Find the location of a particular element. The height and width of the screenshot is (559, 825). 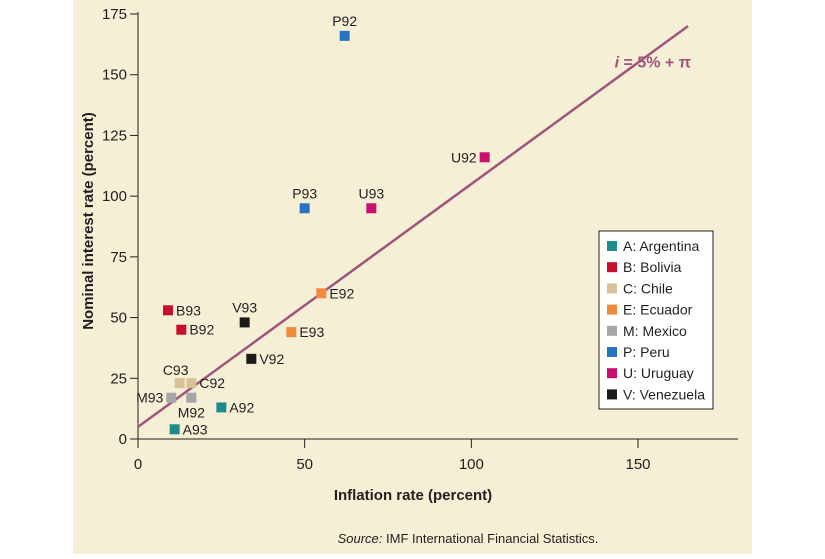

point-label-V92: V92 is located at coordinates (271, 359).